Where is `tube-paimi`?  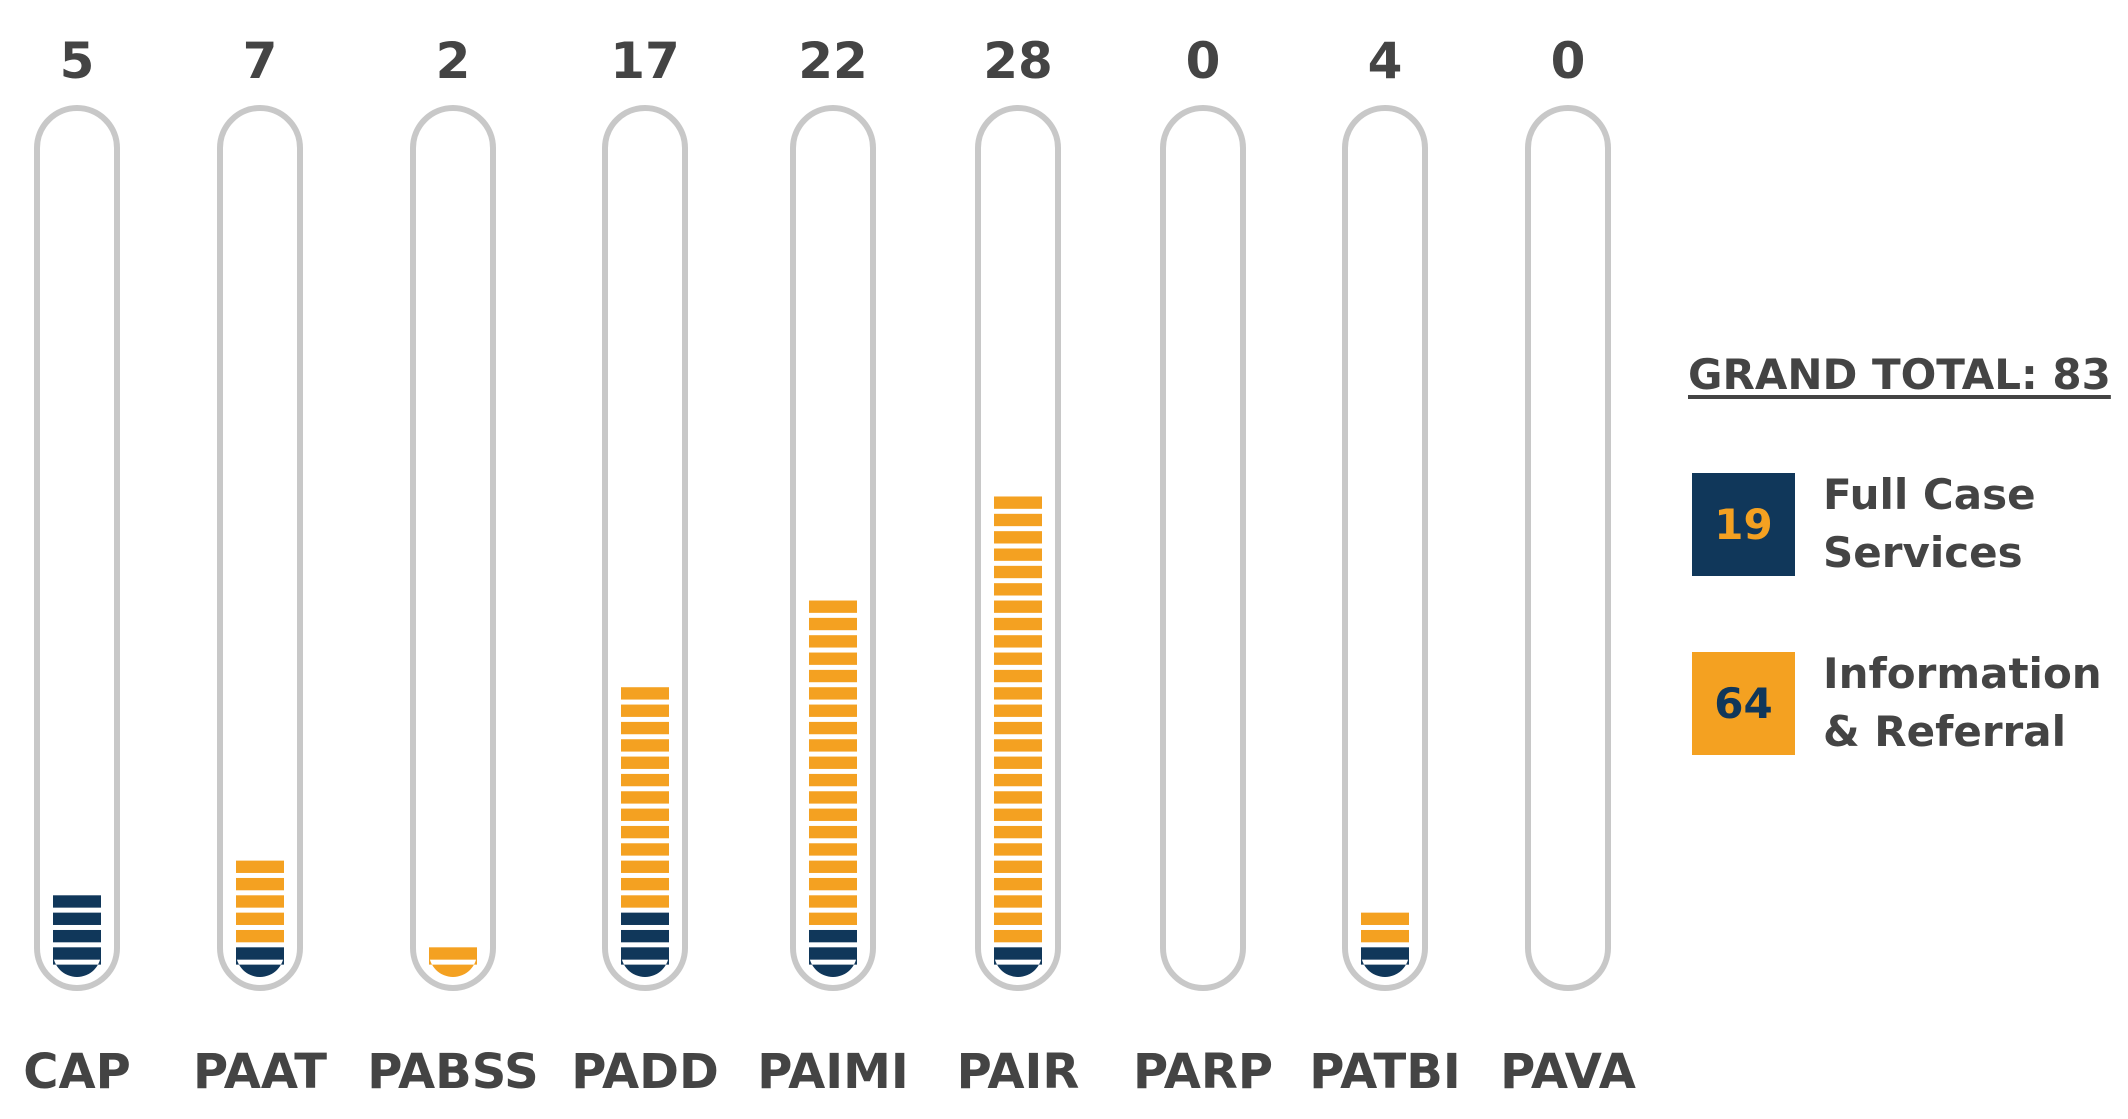
tube-paimi is located at coordinates (833, 548).